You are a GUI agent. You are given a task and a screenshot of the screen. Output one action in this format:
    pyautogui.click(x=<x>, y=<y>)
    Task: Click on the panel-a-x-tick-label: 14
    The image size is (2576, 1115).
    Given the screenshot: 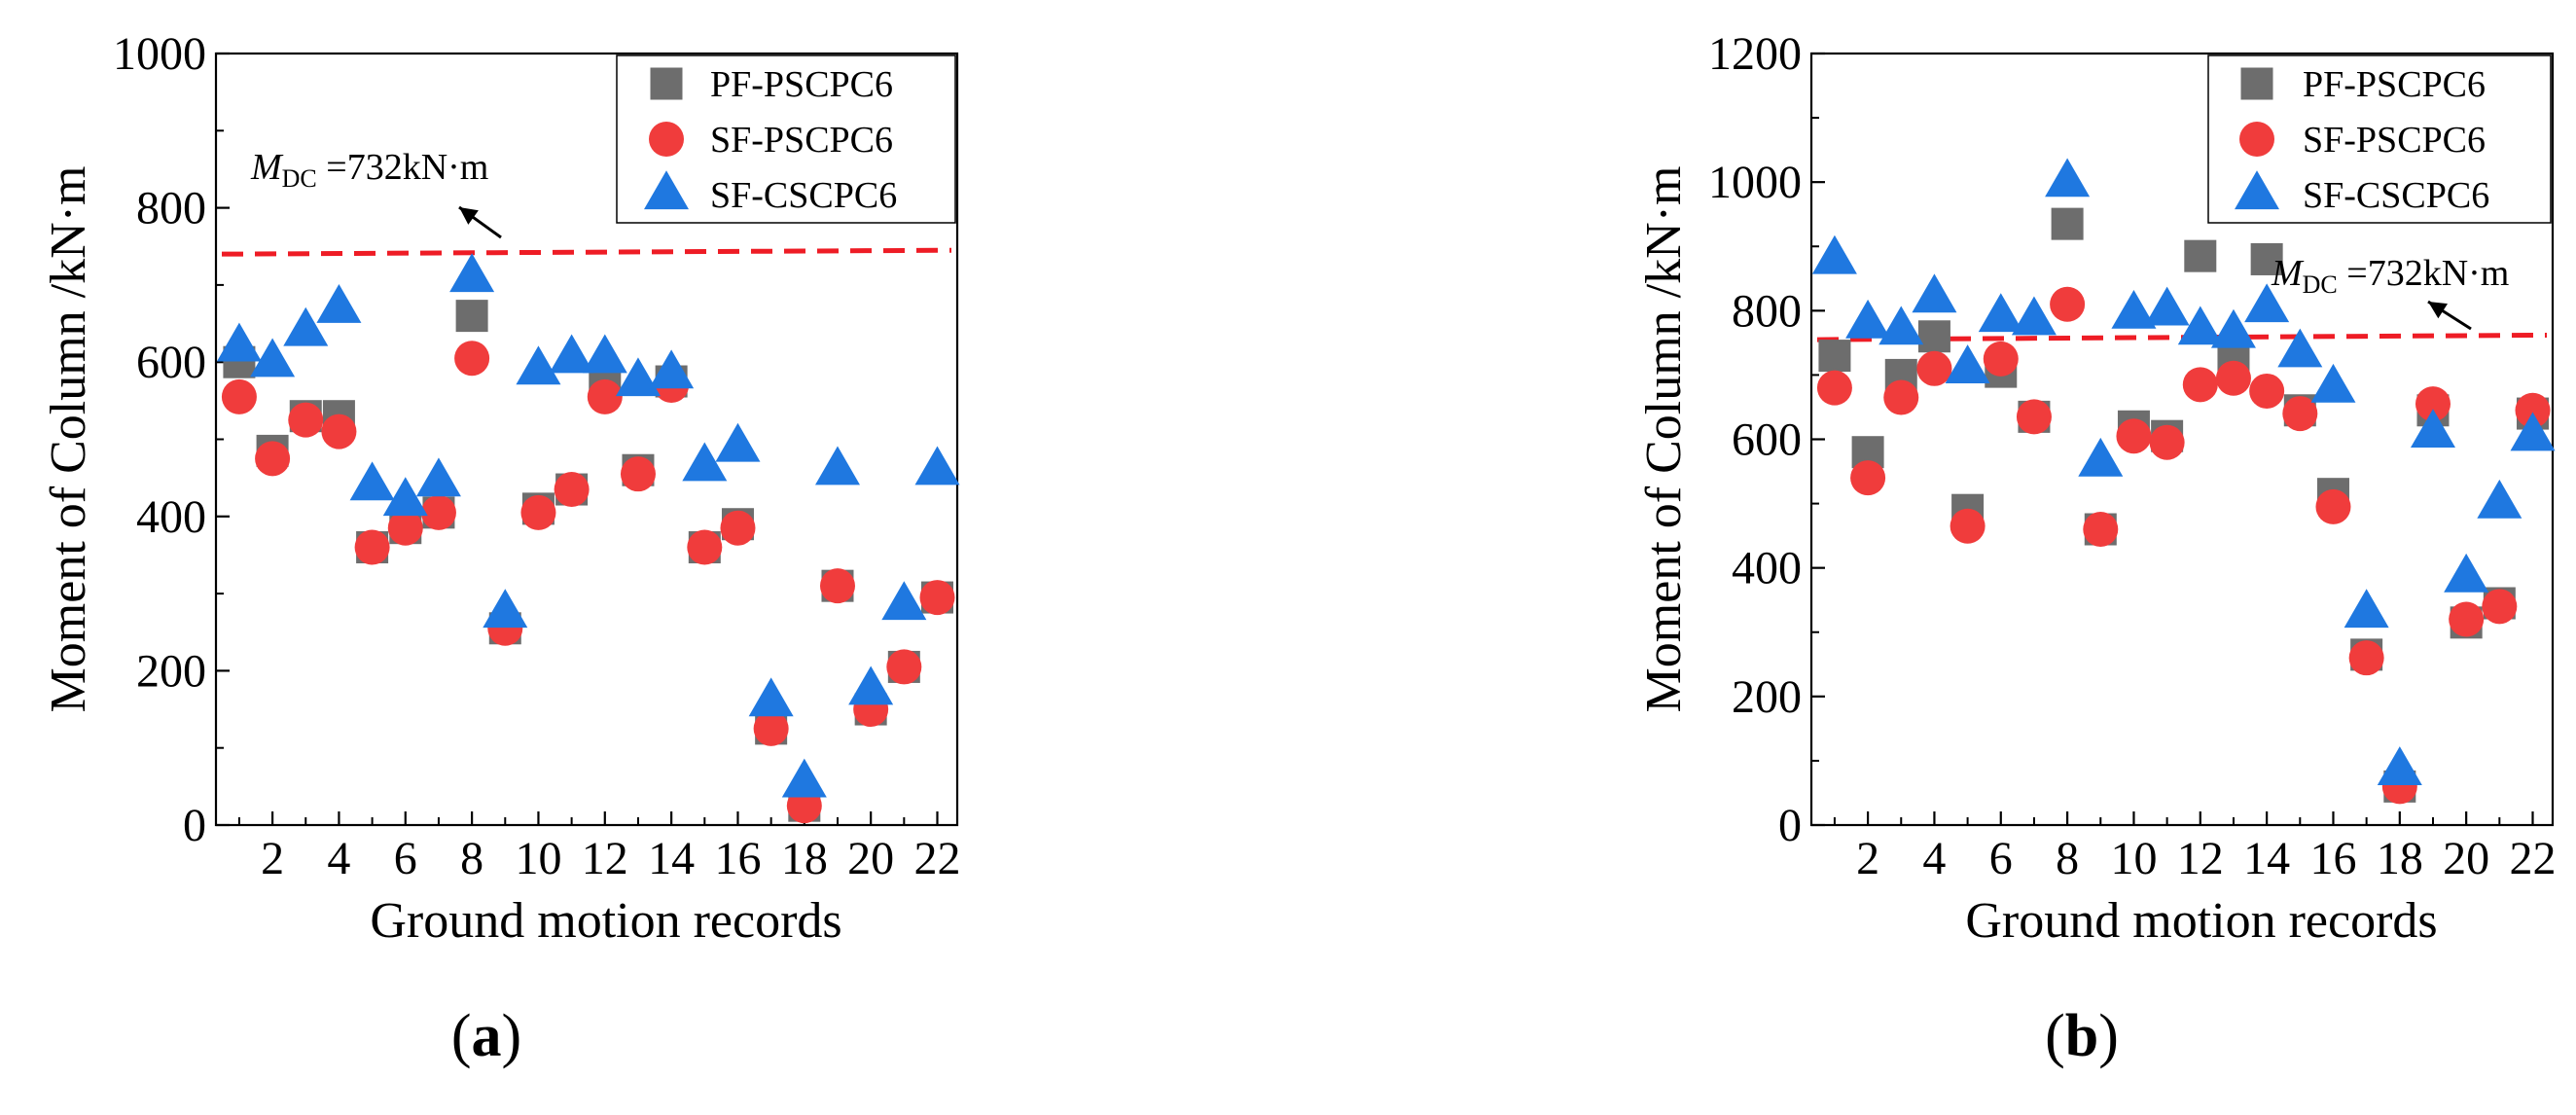 What is the action you would take?
    pyautogui.click(x=671, y=858)
    